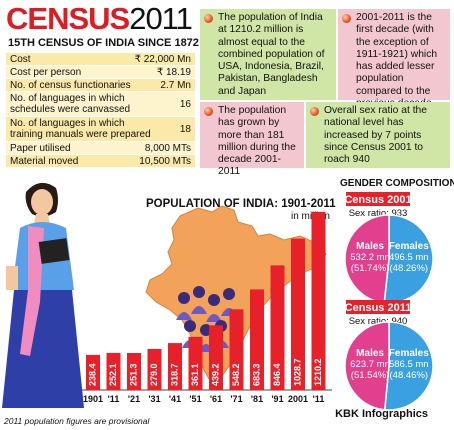 Image resolution: width=454 pixels, height=430 pixels. Describe the element at coordinates (154, 399) in the screenshot. I see `x-tick-label: '31` at that location.